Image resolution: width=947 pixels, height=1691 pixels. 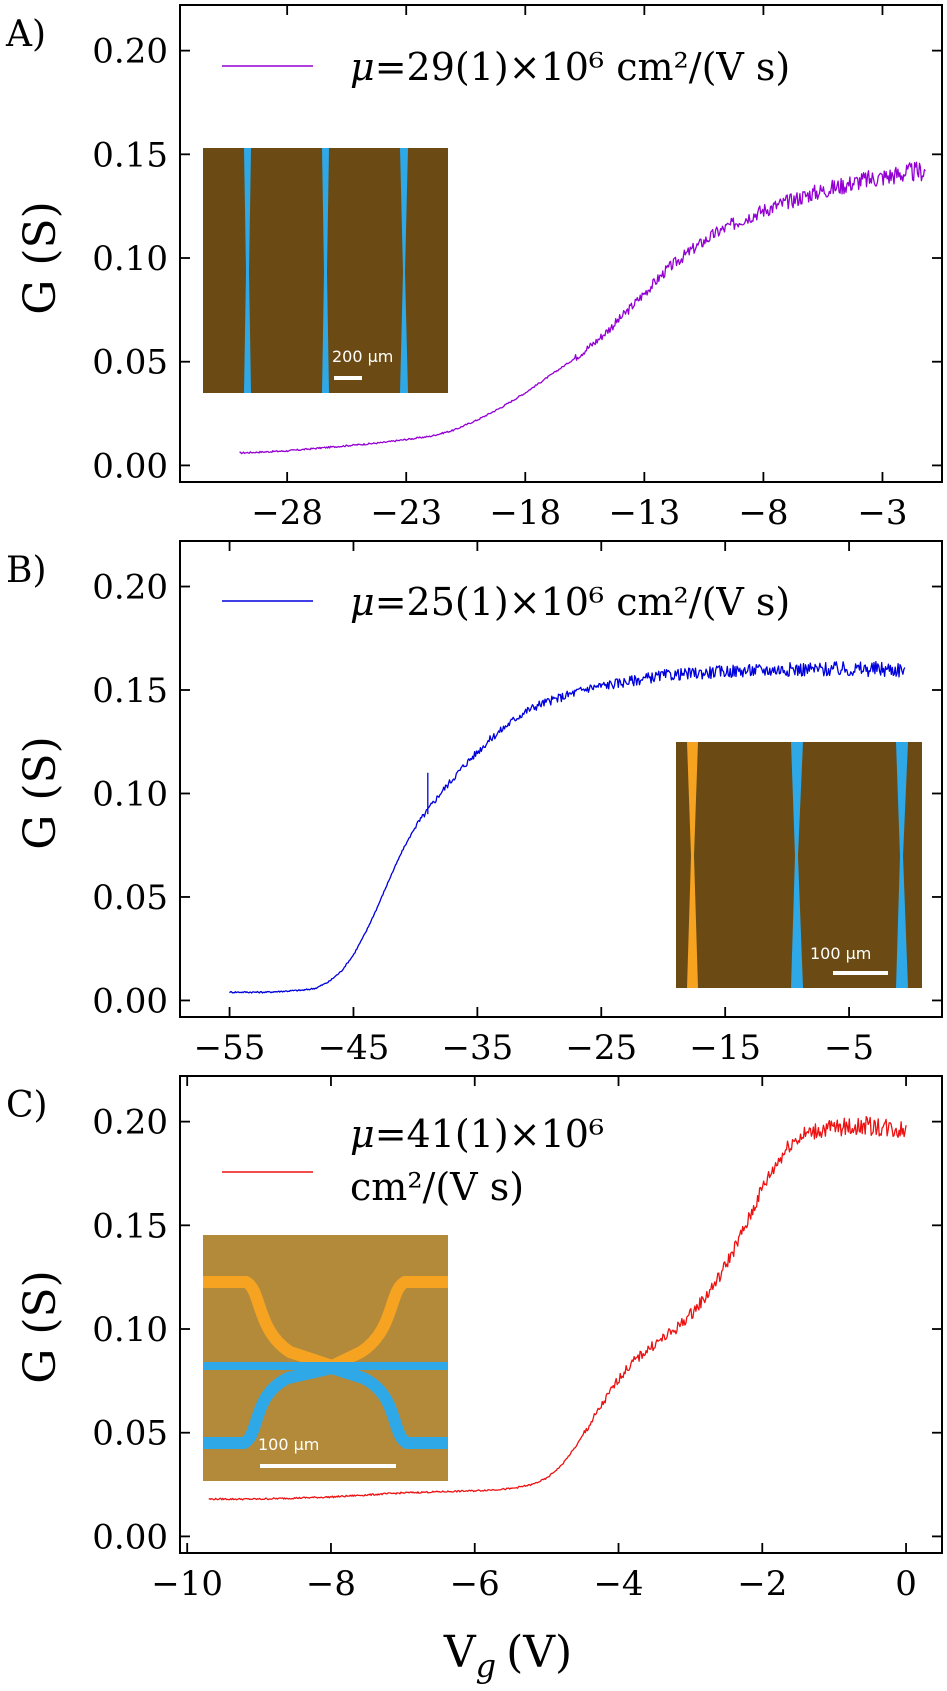 I want to click on panel-c-legend-line1: =41(1)×10⁶, so click(x=489, y=1134).